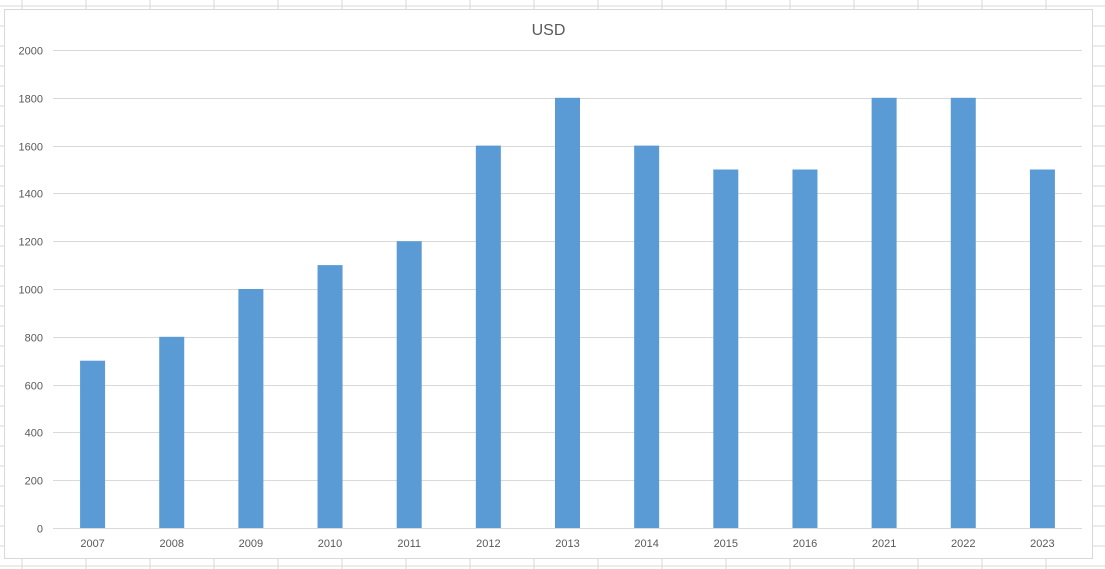 Image resolution: width=1105 pixels, height=569 pixels. Describe the element at coordinates (34, 387) in the screenshot. I see `y-tick-label: 600` at that location.